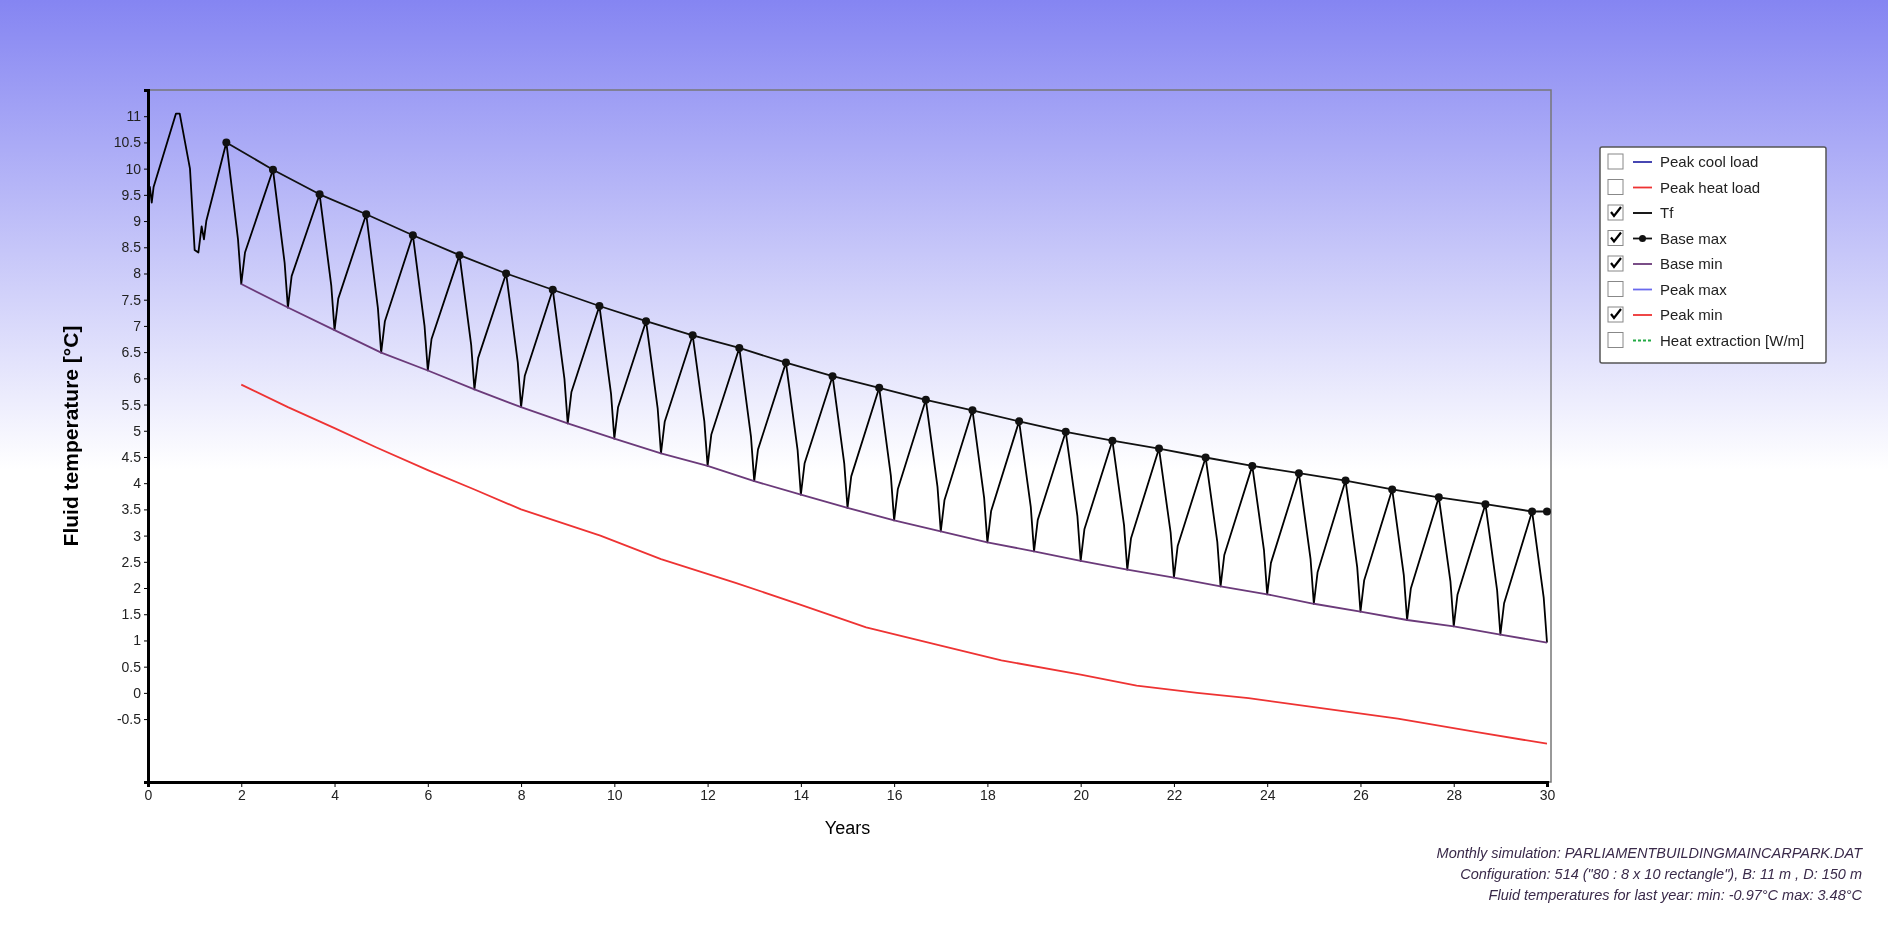 The width and height of the screenshot is (1888, 940). I want to click on y-tick-label: 0, so click(137, 692).